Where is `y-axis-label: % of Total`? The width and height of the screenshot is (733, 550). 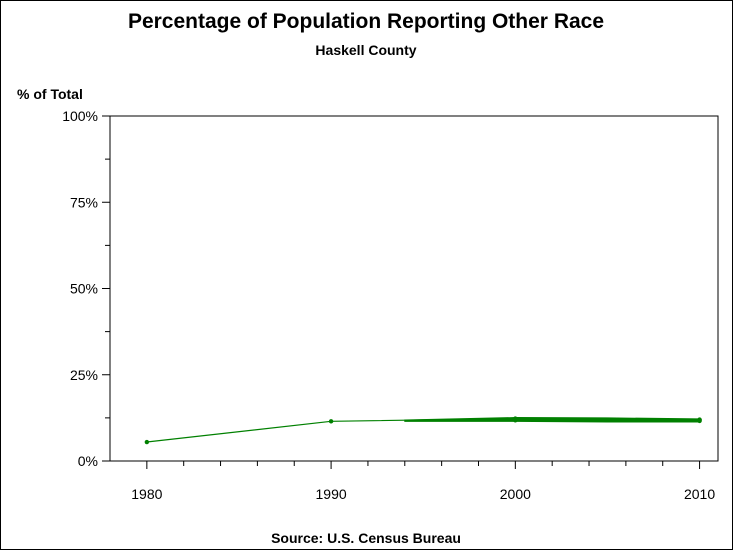
y-axis-label: % of Total is located at coordinates (50, 94).